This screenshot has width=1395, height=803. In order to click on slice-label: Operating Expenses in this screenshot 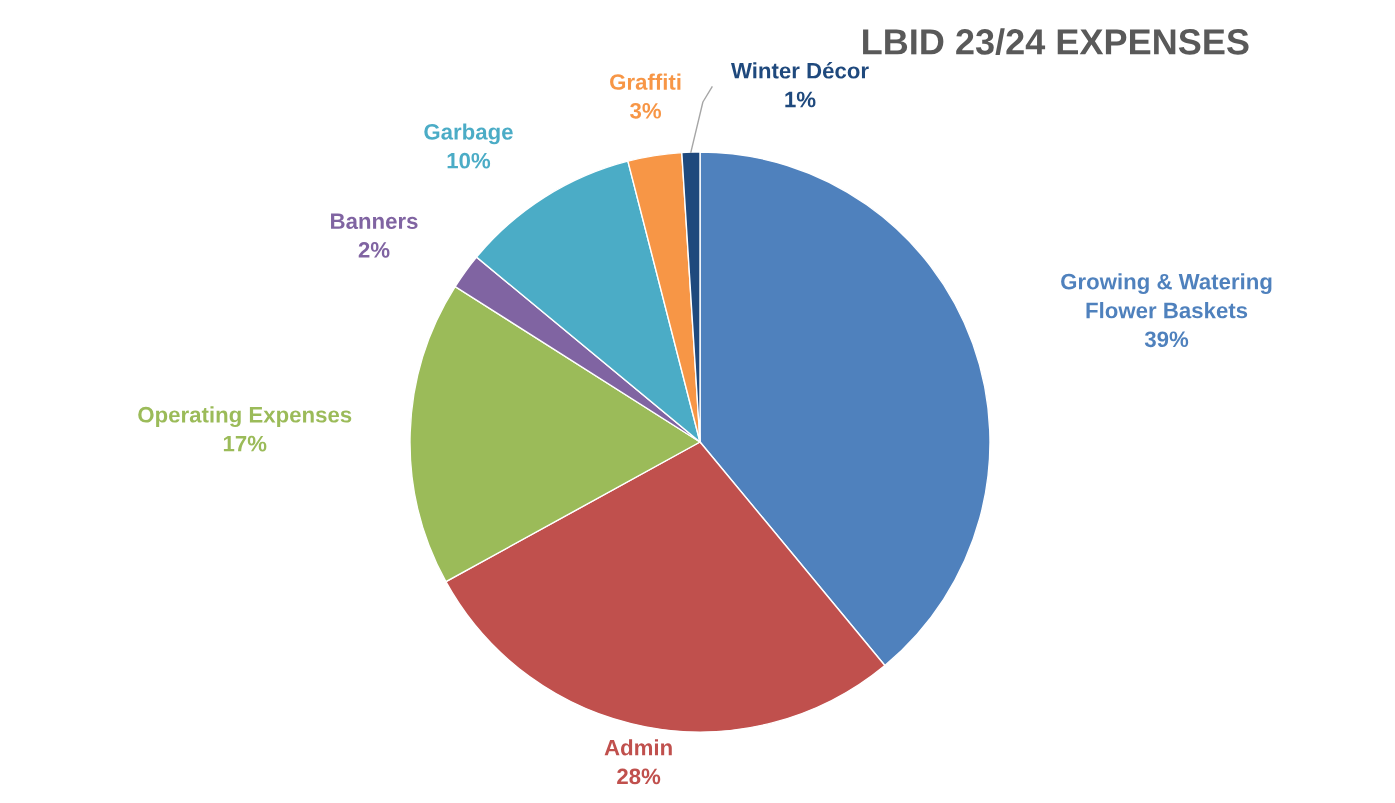, I will do `click(245, 417)`.